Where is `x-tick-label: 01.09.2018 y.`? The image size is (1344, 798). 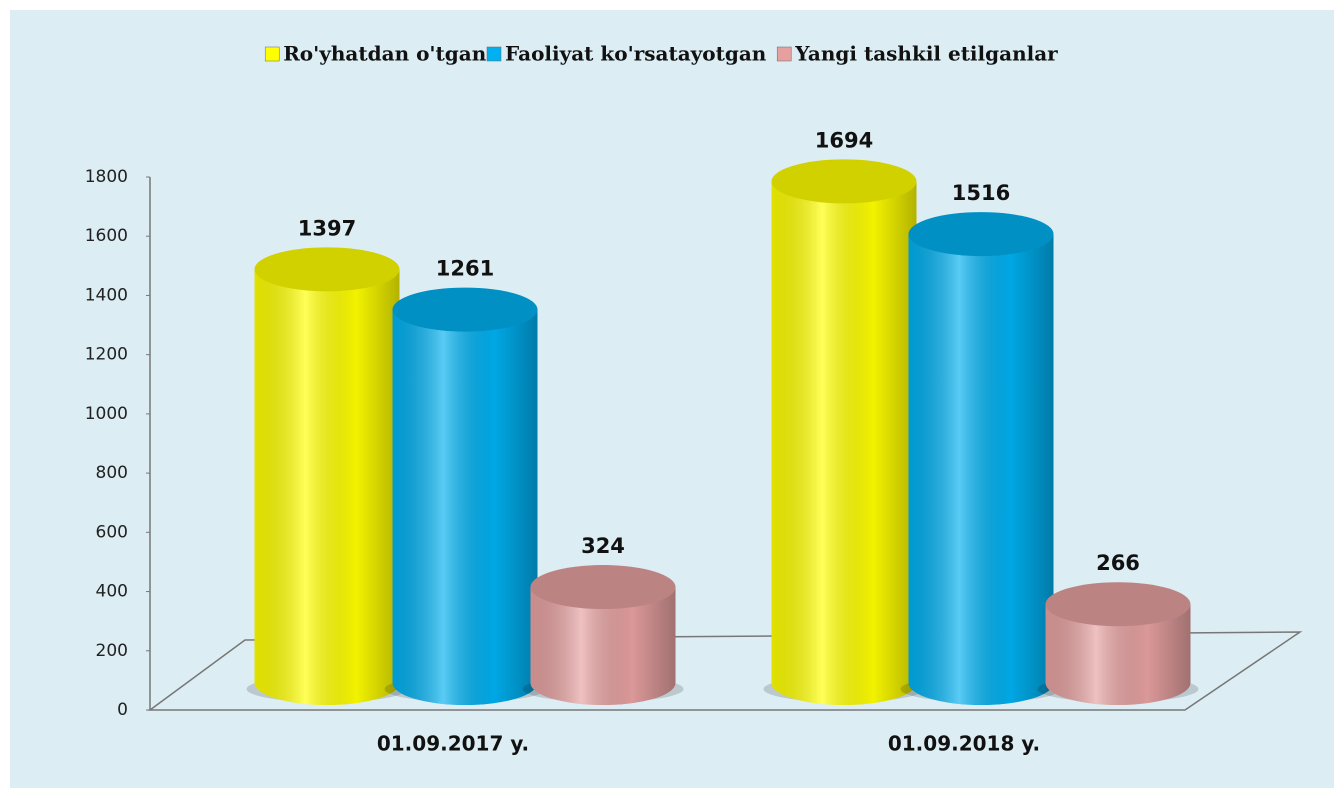 x-tick-label: 01.09.2018 y. is located at coordinates (964, 744).